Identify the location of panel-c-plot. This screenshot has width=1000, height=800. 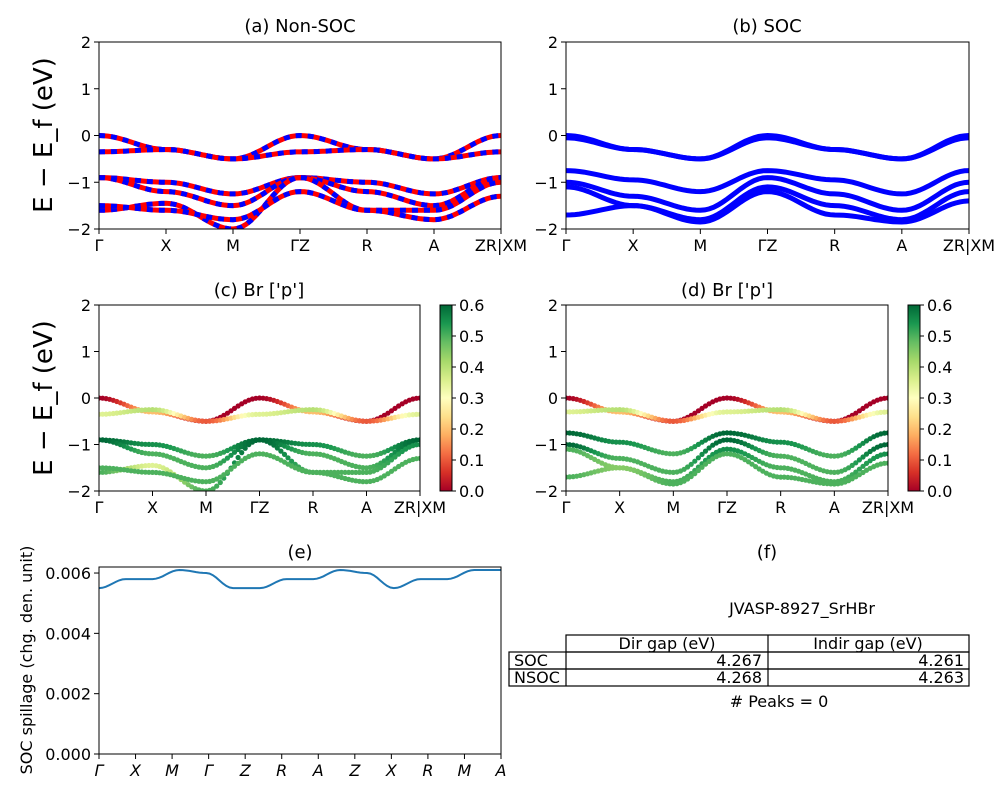
(259, 443).